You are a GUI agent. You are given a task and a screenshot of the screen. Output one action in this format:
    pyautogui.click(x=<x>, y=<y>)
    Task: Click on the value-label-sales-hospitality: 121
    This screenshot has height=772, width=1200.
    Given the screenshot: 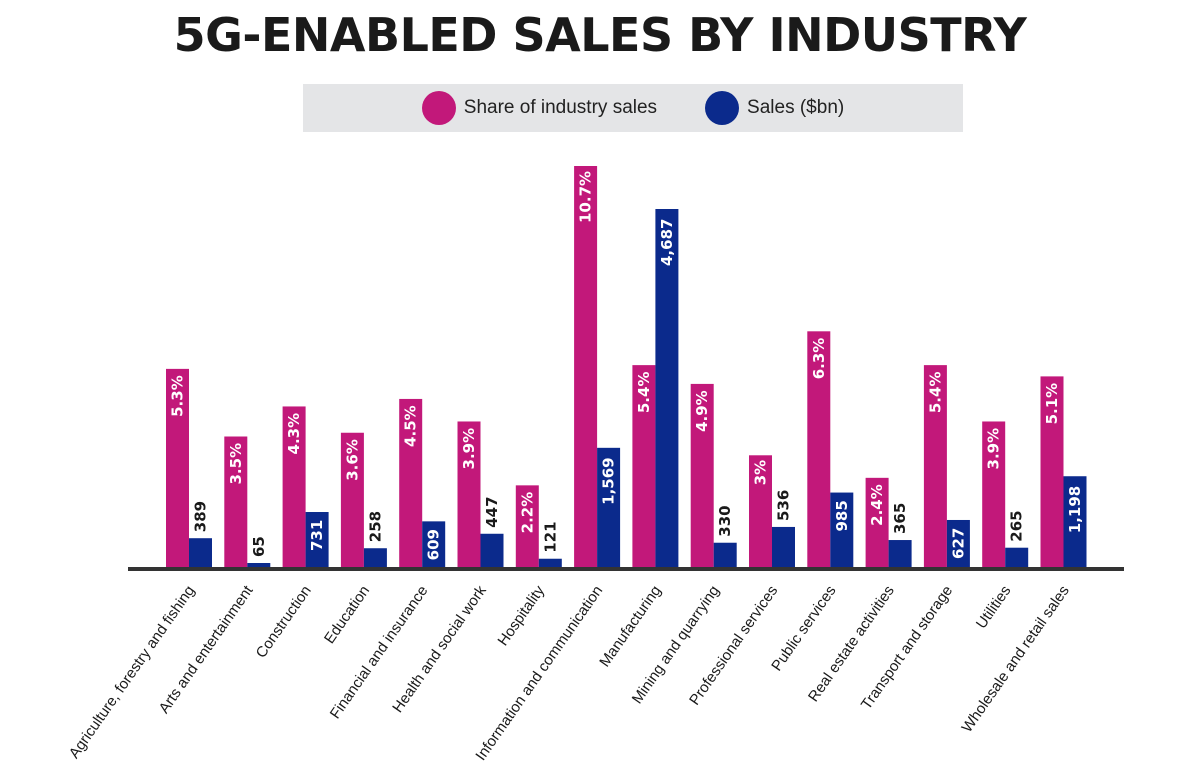 What is the action you would take?
    pyautogui.click(x=550, y=536)
    